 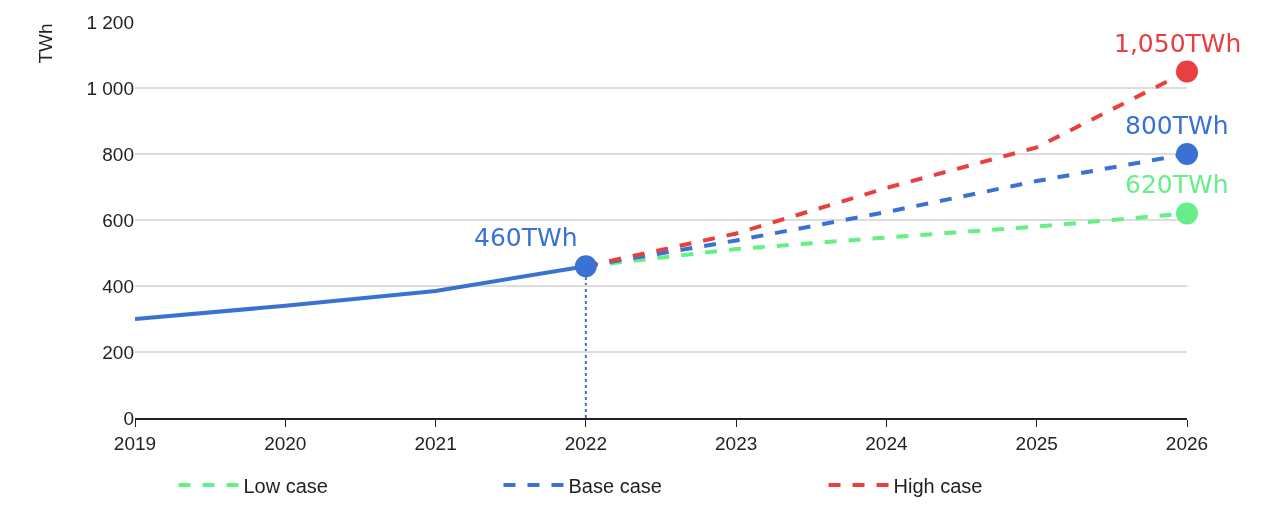 What do you see at coordinates (1177, 125) in the screenshot?
I see `data-label: 800TWh` at bounding box center [1177, 125].